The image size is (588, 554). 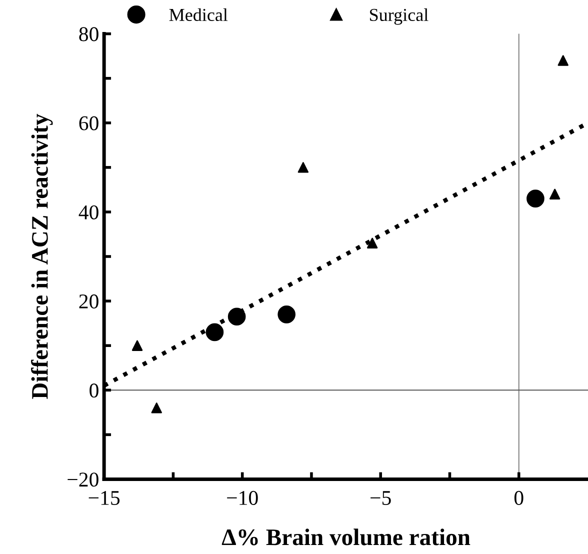 I want to click on x-tick-label: 0, so click(x=519, y=497).